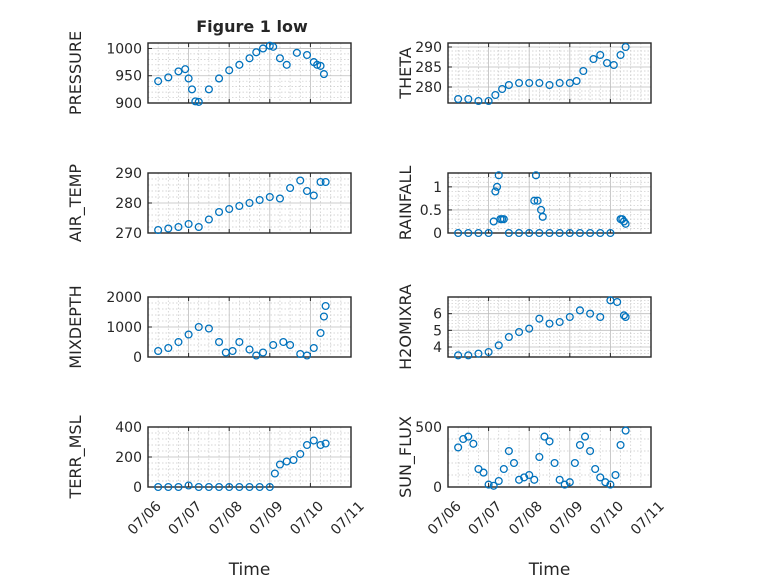 The height and width of the screenshot is (583, 778). What do you see at coordinates (445, 518) in the screenshot?
I see `x-tick-label: 07/06` at bounding box center [445, 518].